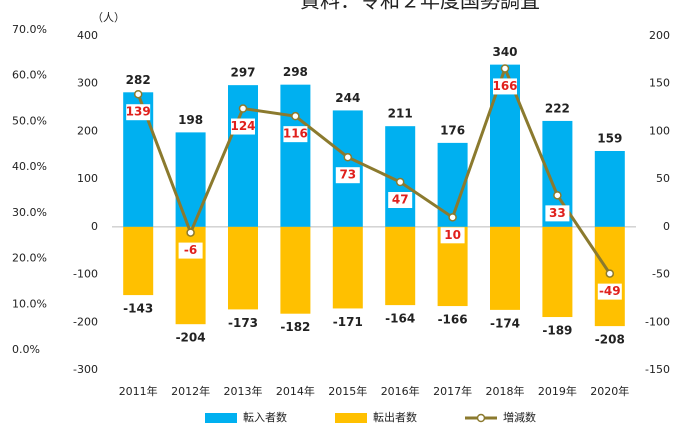 This screenshot has height=427, width=700. Describe the element at coordinates (29, 258) in the screenshot. I see `y3-tick-label: 20.0%` at that location.